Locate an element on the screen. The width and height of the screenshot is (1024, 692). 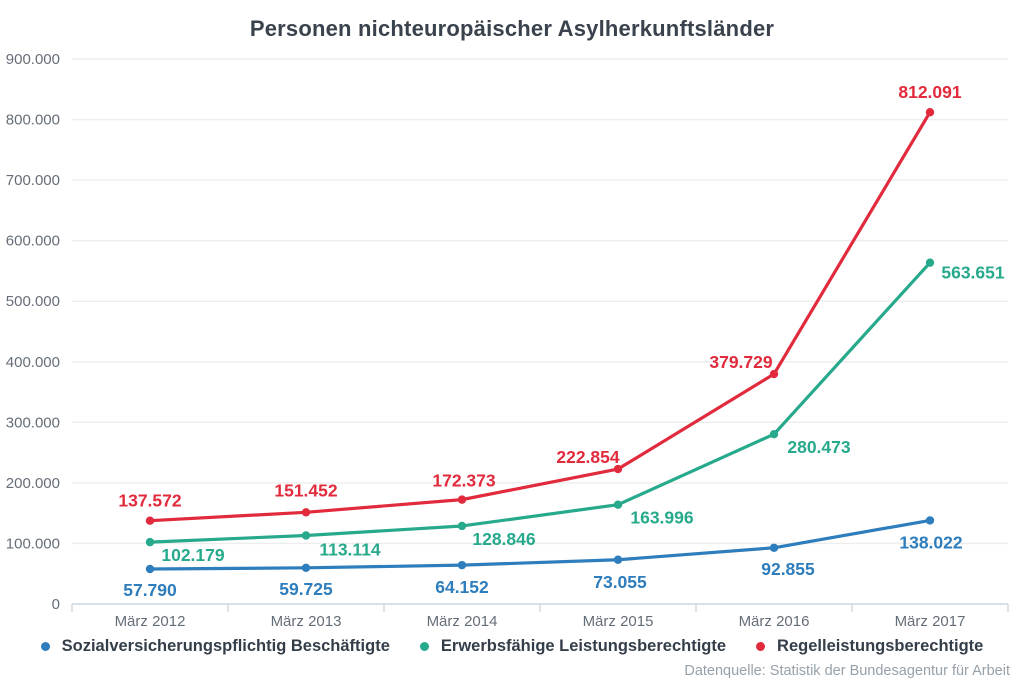
data-point-label: 151.452 is located at coordinates (306, 490).